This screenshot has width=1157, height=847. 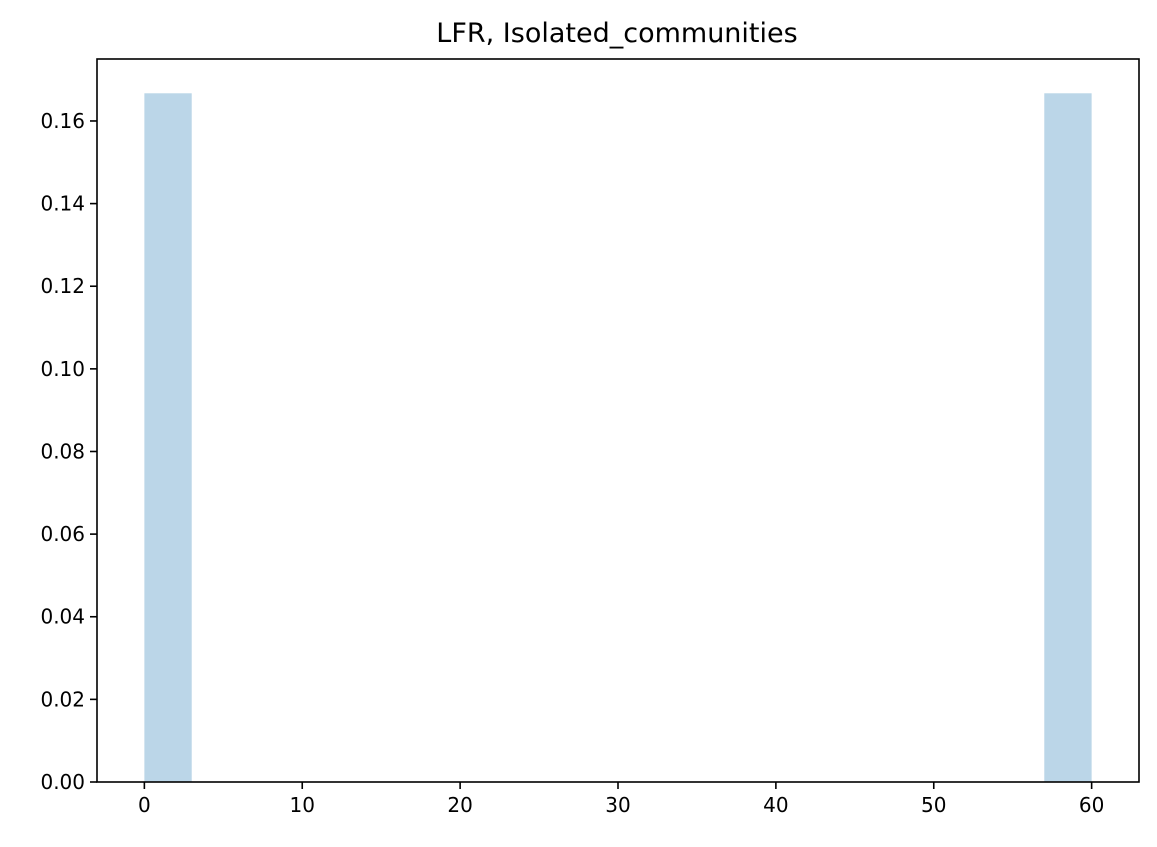 I want to click on y-axis: 0.00 0.02 0.04 0.06 0.08 0.10 0.12 0.14 0.16, so click(x=68, y=451).